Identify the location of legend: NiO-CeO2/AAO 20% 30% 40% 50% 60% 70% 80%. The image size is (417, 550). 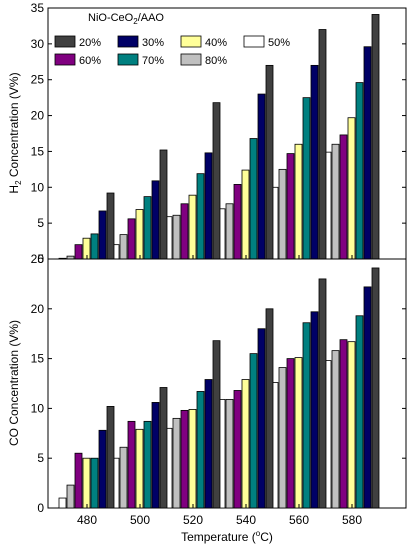
(172, 39).